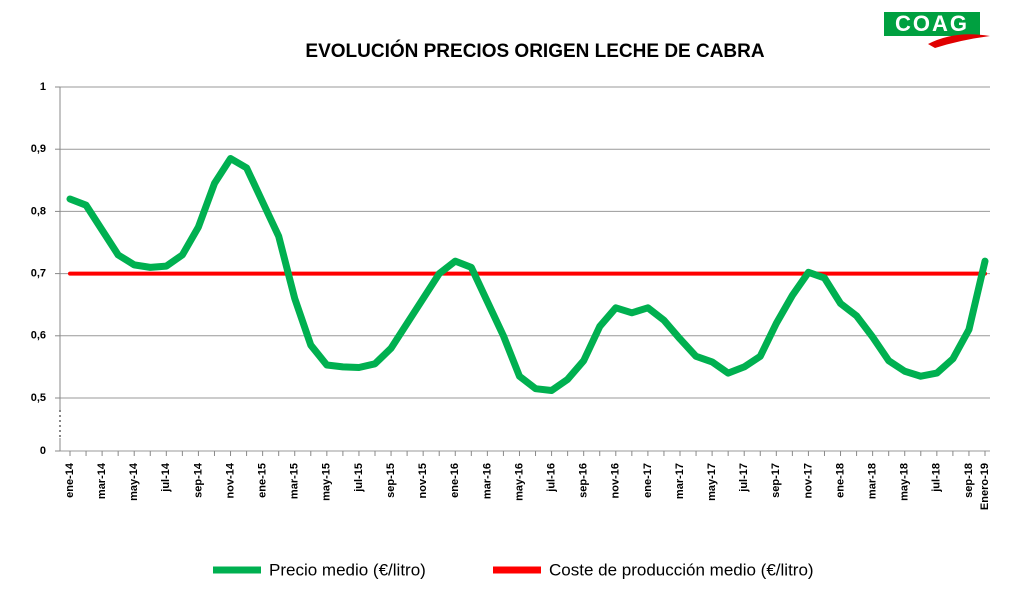  Describe the element at coordinates (534, 51) in the screenshot. I see `chart-title: EVOLUCIÓN PRECIOS ORIGEN LECHE DE CABRA` at that location.